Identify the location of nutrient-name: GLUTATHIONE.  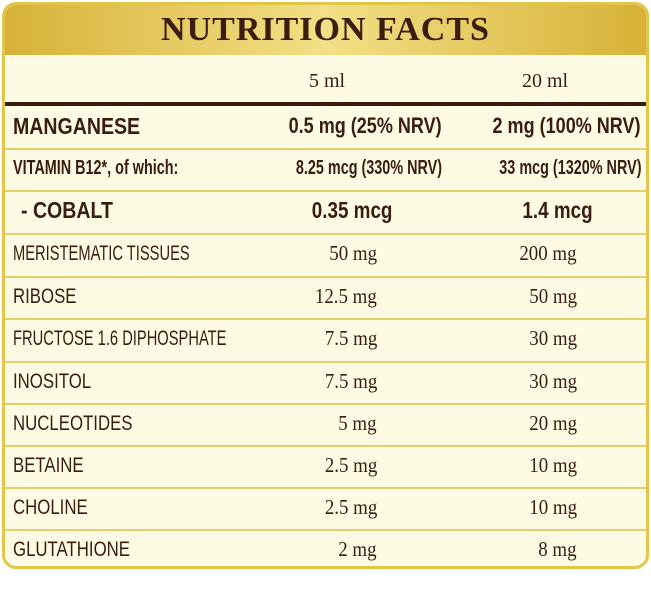
(71, 549).